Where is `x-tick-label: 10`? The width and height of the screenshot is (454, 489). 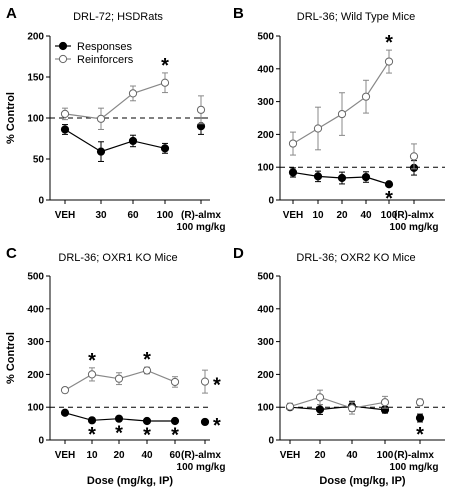
x-tick-label: 10 is located at coordinates (92, 455).